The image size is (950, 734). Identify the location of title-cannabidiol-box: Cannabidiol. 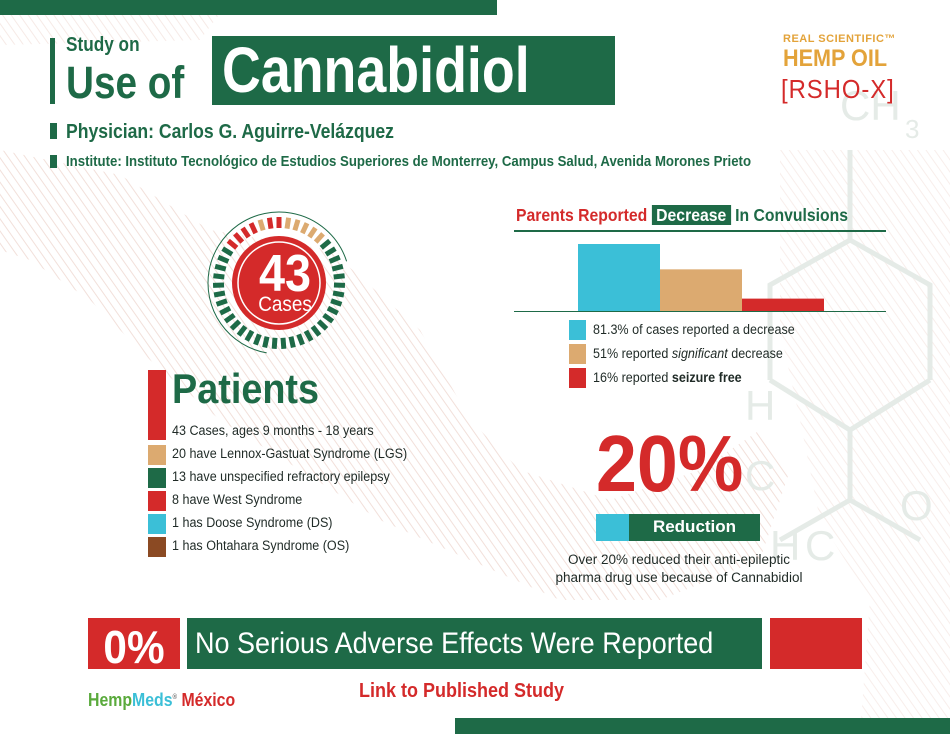
(413, 70).